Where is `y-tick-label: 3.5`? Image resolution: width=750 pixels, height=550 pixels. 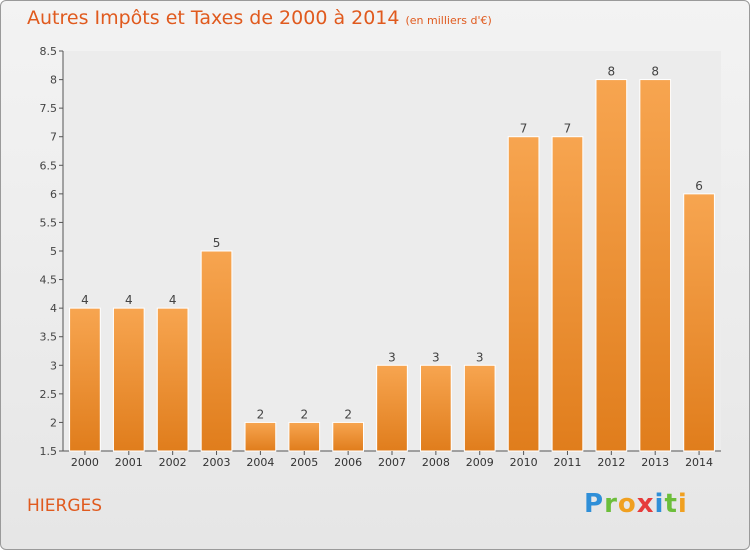 y-tick-label: 3.5 is located at coordinates (49, 337).